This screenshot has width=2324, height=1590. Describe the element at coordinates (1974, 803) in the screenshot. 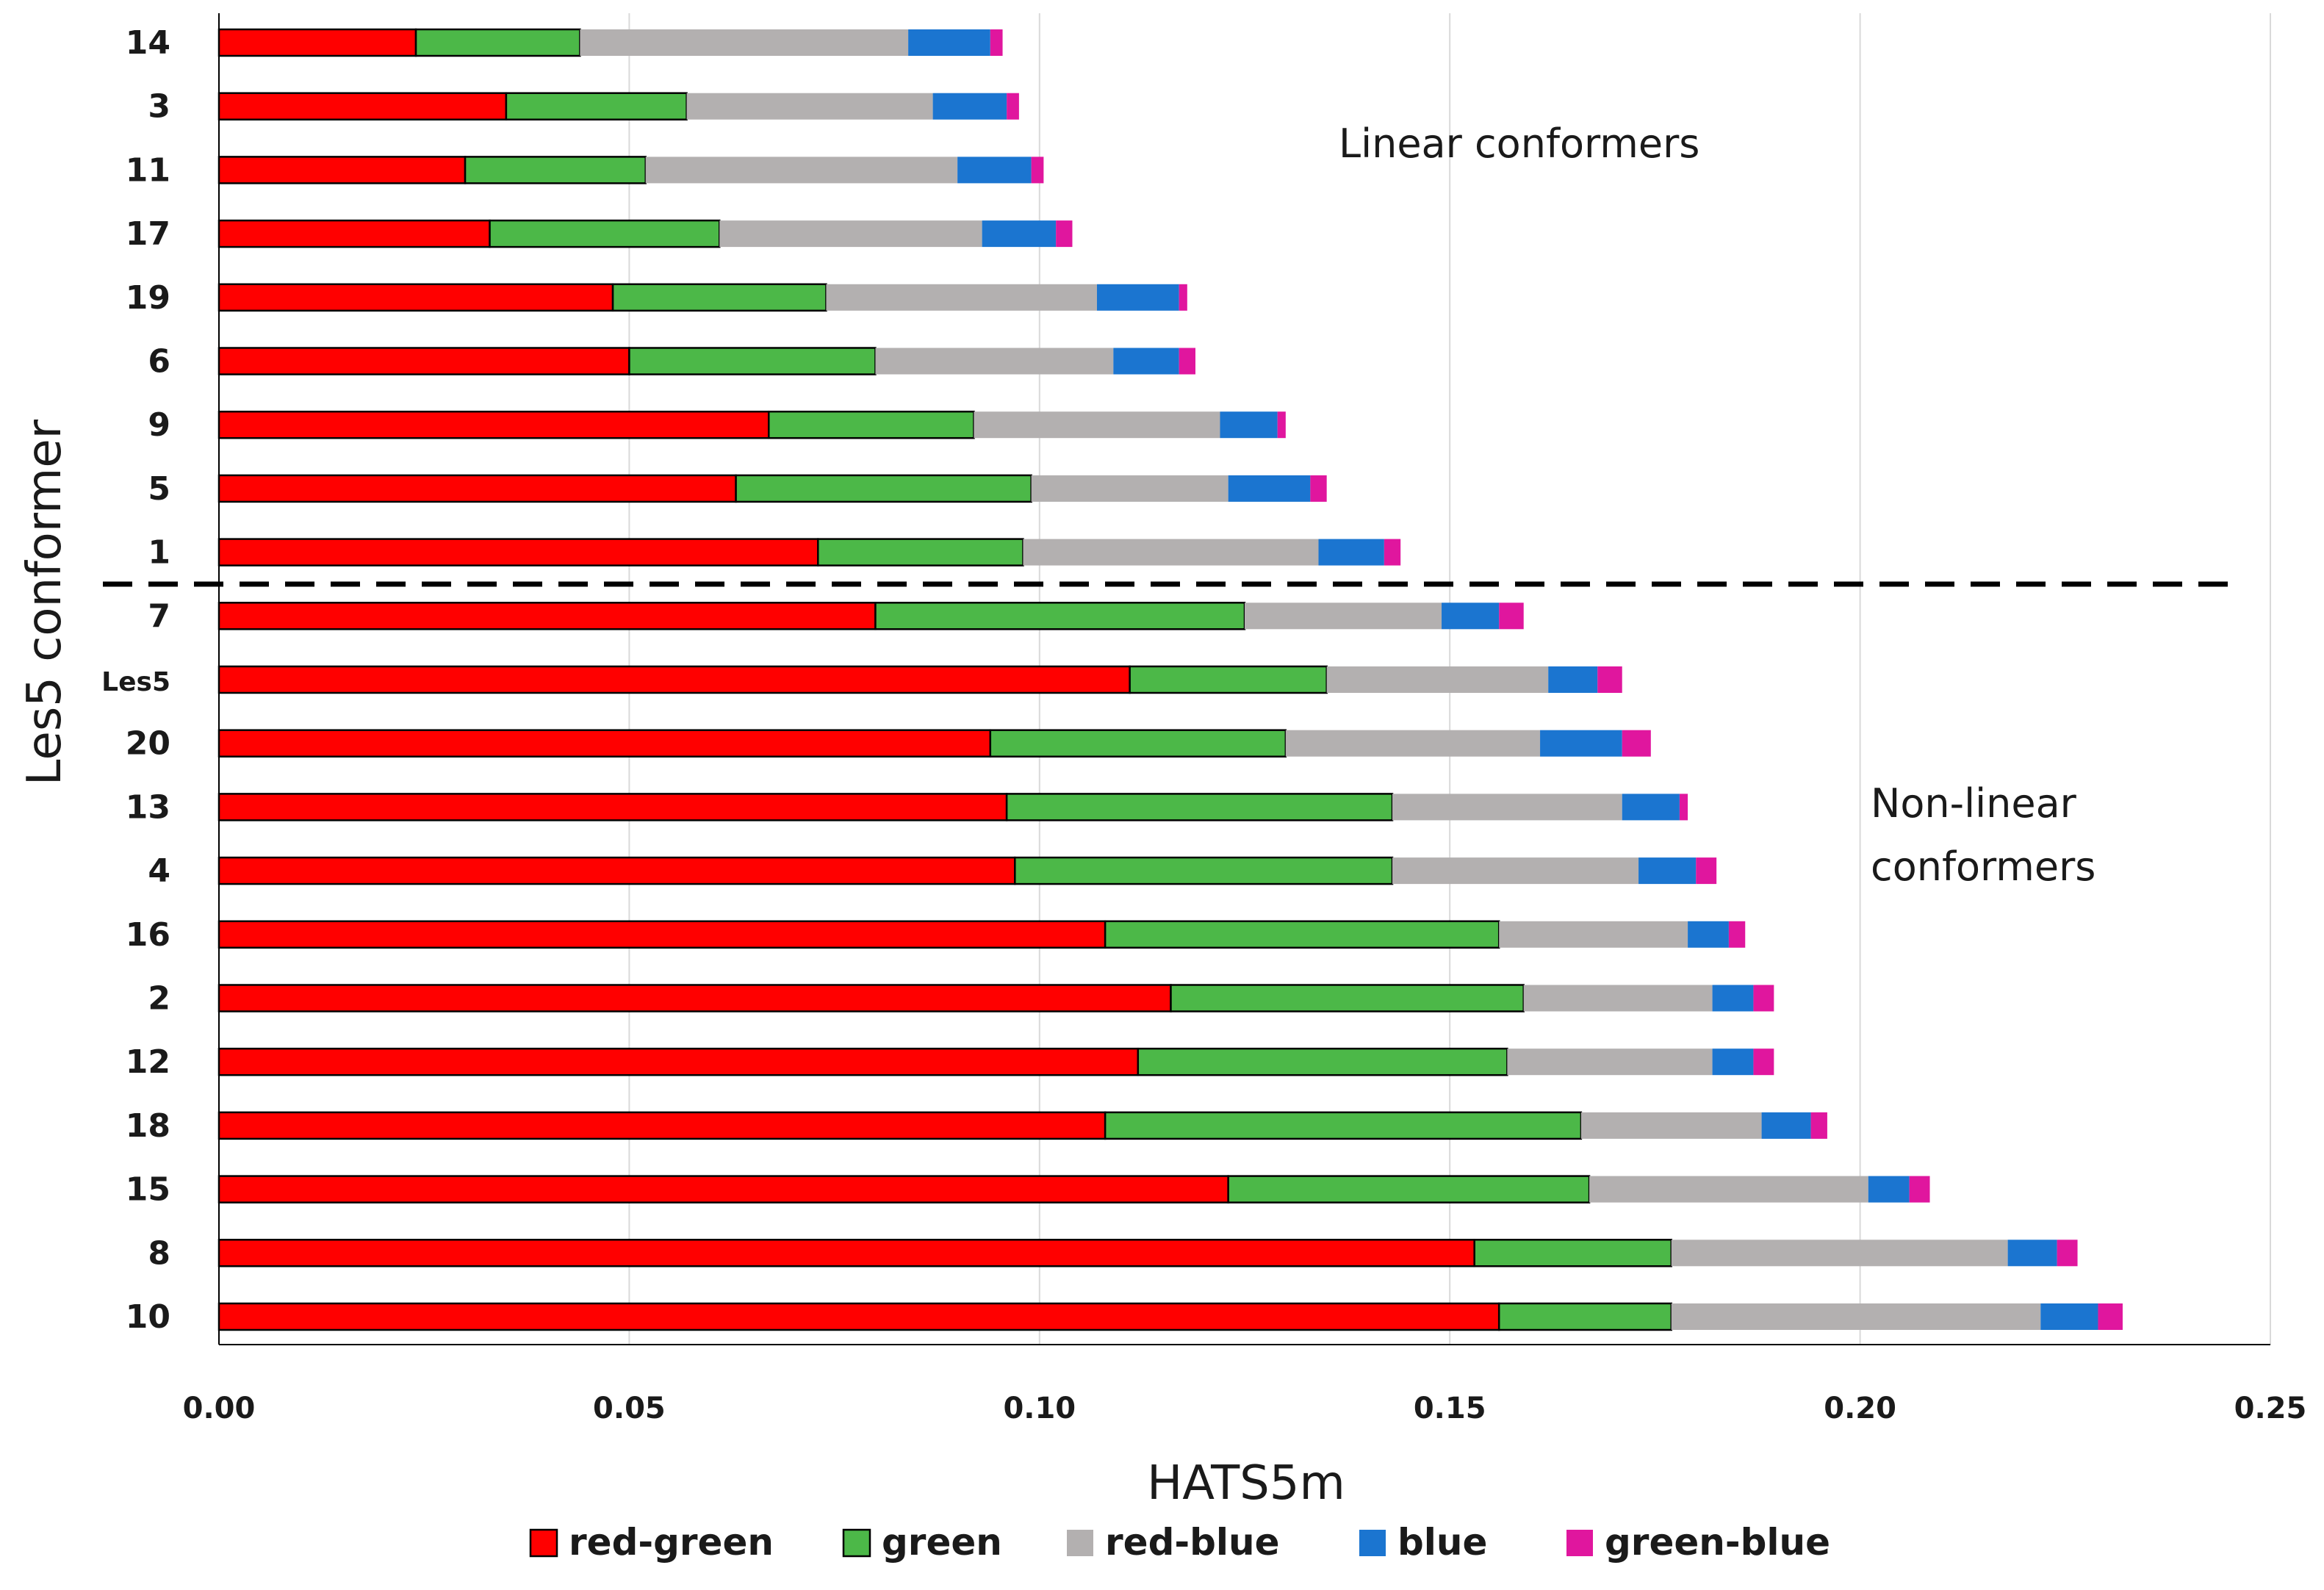

I see `nonlinear-annotation-line1: Non-linear` at that location.